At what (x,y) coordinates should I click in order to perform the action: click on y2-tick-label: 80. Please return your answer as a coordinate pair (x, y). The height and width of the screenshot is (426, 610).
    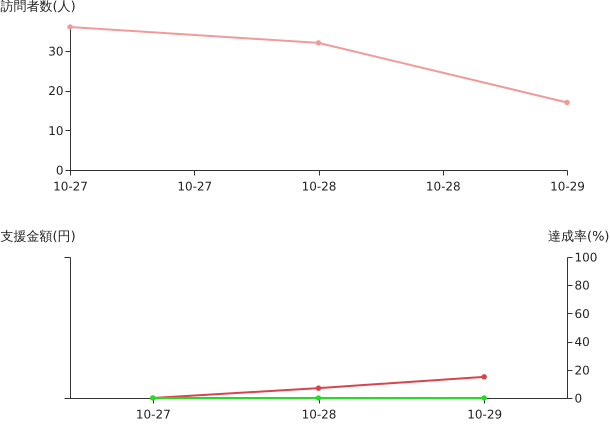
    Looking at the image, I should click on (582, 285).